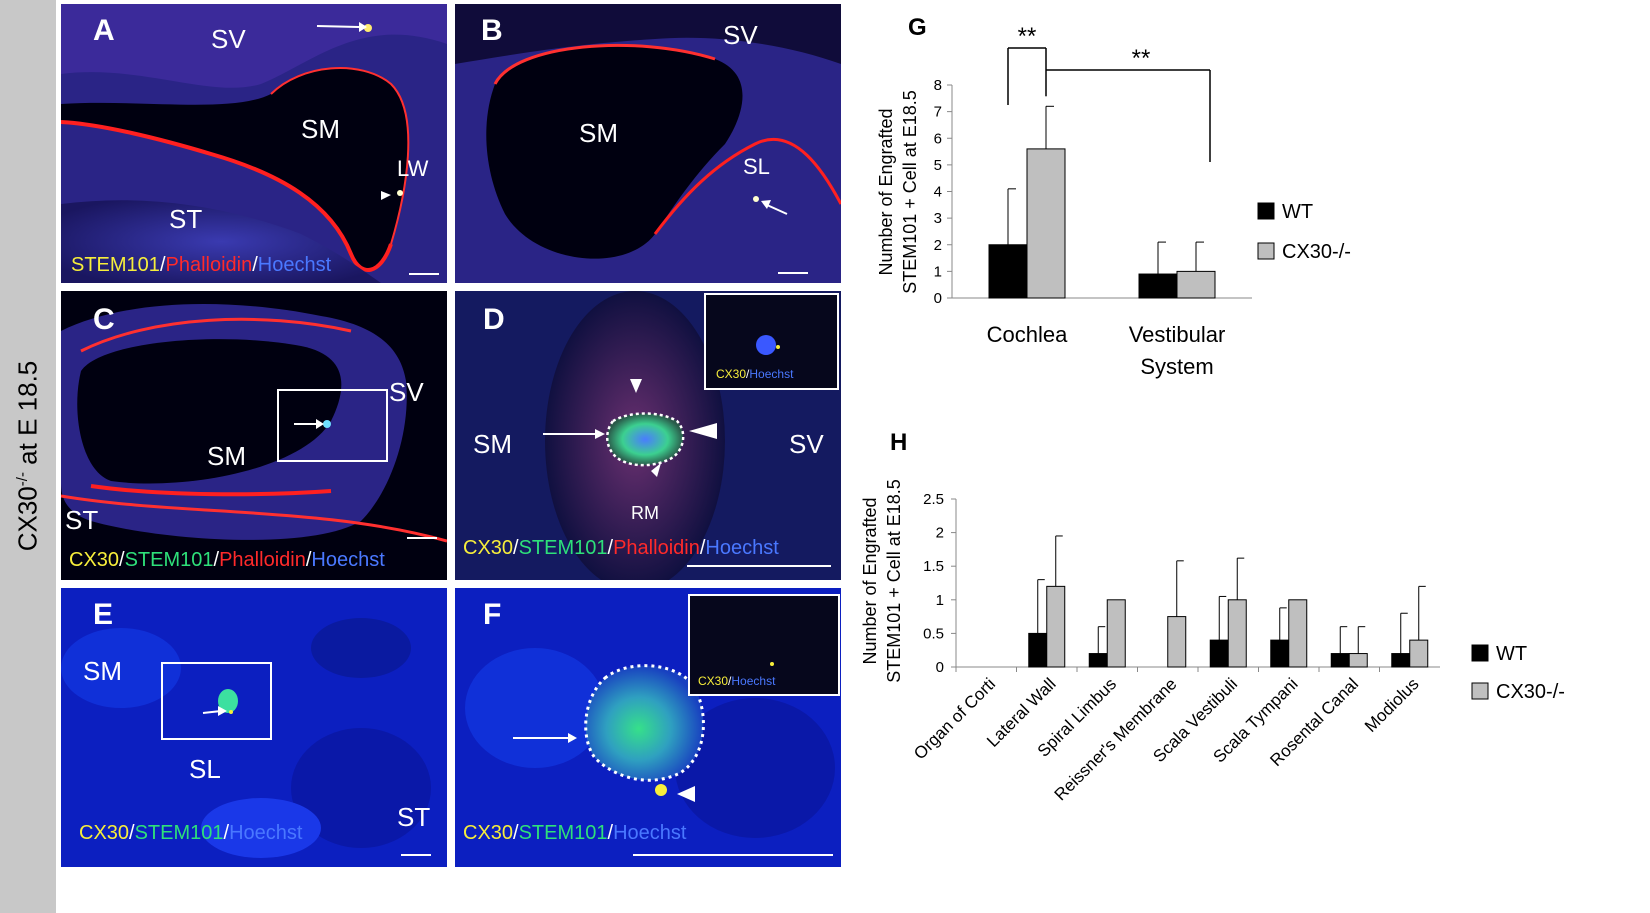 Image resolution: width=1650 pixels, height=913 pixels. I want to click on chart-g-category-label: Cochlea, so click(1027, 334).